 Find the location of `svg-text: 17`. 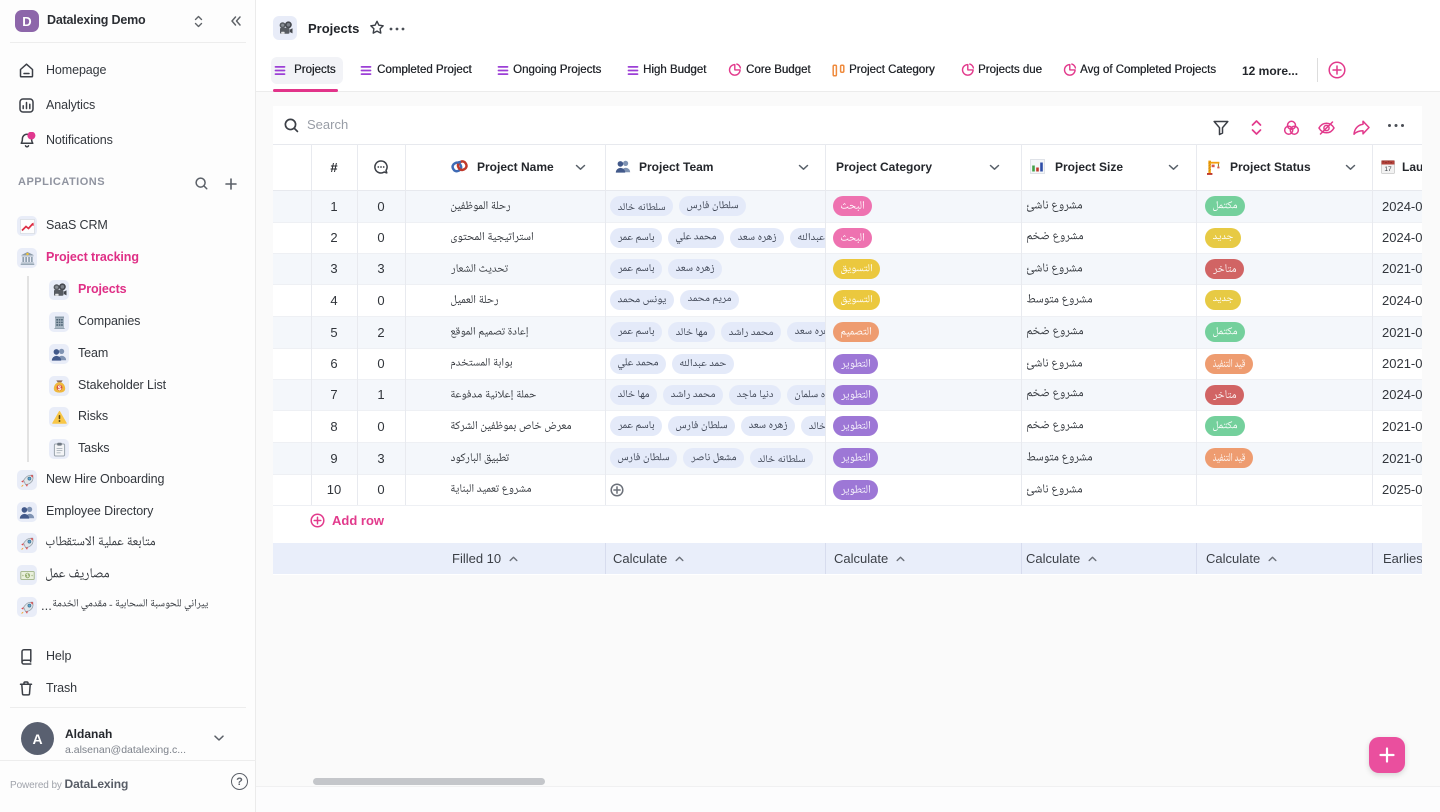

svg-text: 17 is located at coordinates (1388, 169).